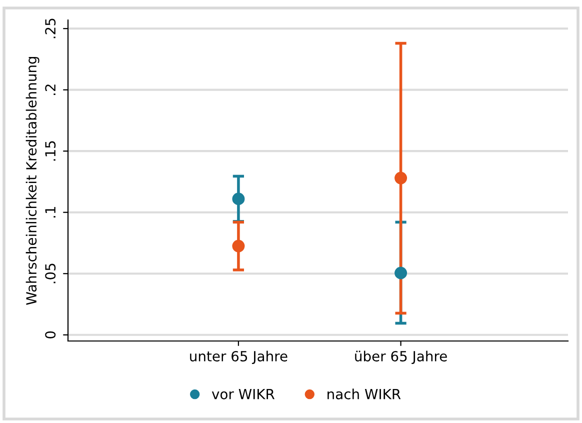 The height and width of the screenshot is (423, 582). I want to click on y-axis-title: Wahrscheinlichkeit Kreditablehnung, so click(33, 180).